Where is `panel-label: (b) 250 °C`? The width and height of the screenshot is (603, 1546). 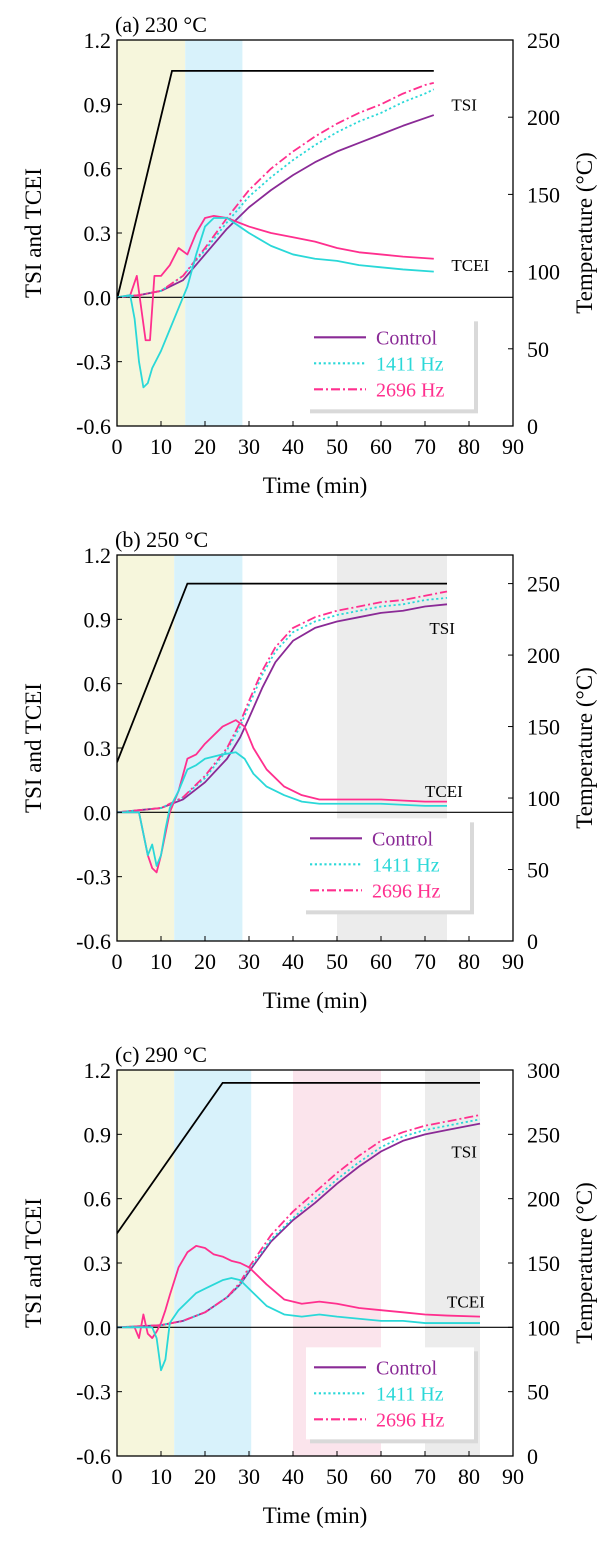 panel-label: (b) 250 °C is located at coordinates (161, 539).